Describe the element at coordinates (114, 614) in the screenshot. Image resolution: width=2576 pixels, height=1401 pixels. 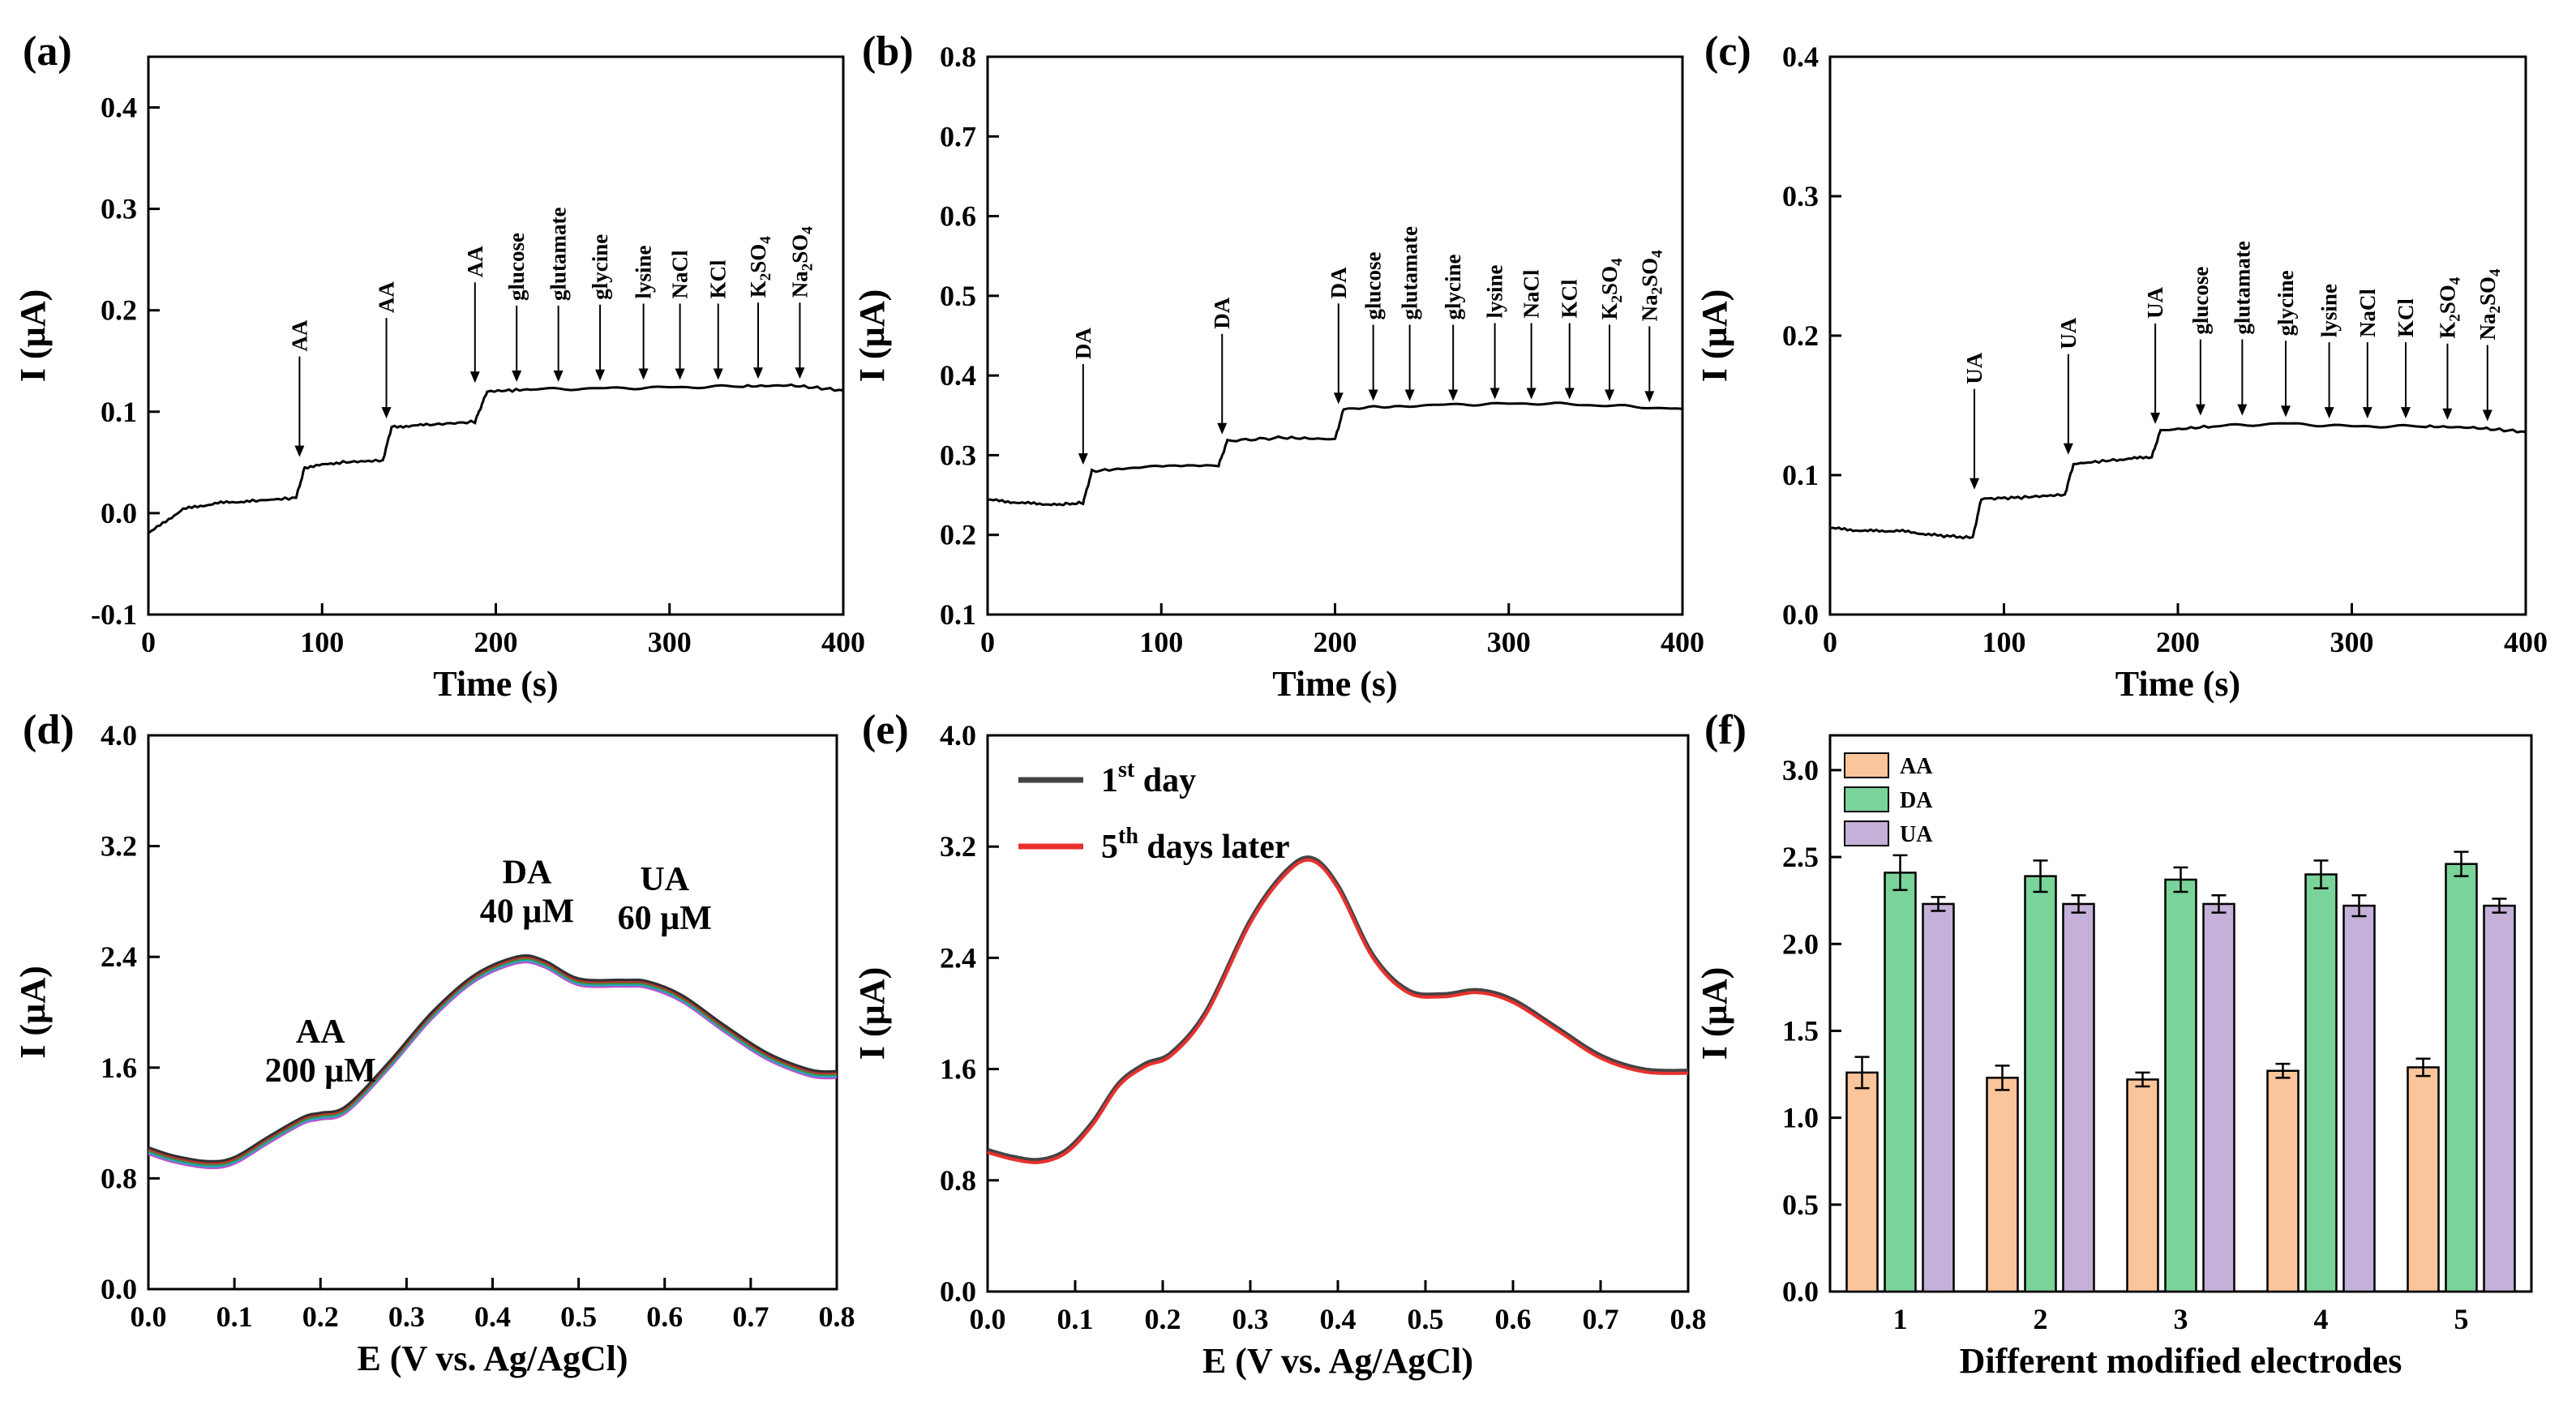
I see `y-tick-label: -0.1` at that location.